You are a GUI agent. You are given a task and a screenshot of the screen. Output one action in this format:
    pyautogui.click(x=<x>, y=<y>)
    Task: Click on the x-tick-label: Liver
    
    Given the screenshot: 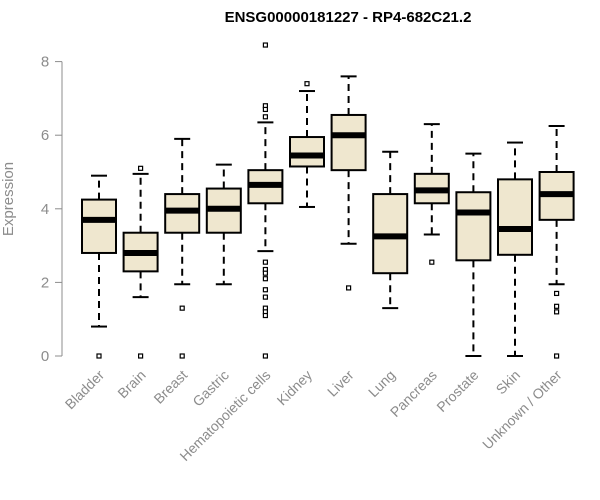 What is the action you would take?
    pyautogui.click(x=340, y=383)
    